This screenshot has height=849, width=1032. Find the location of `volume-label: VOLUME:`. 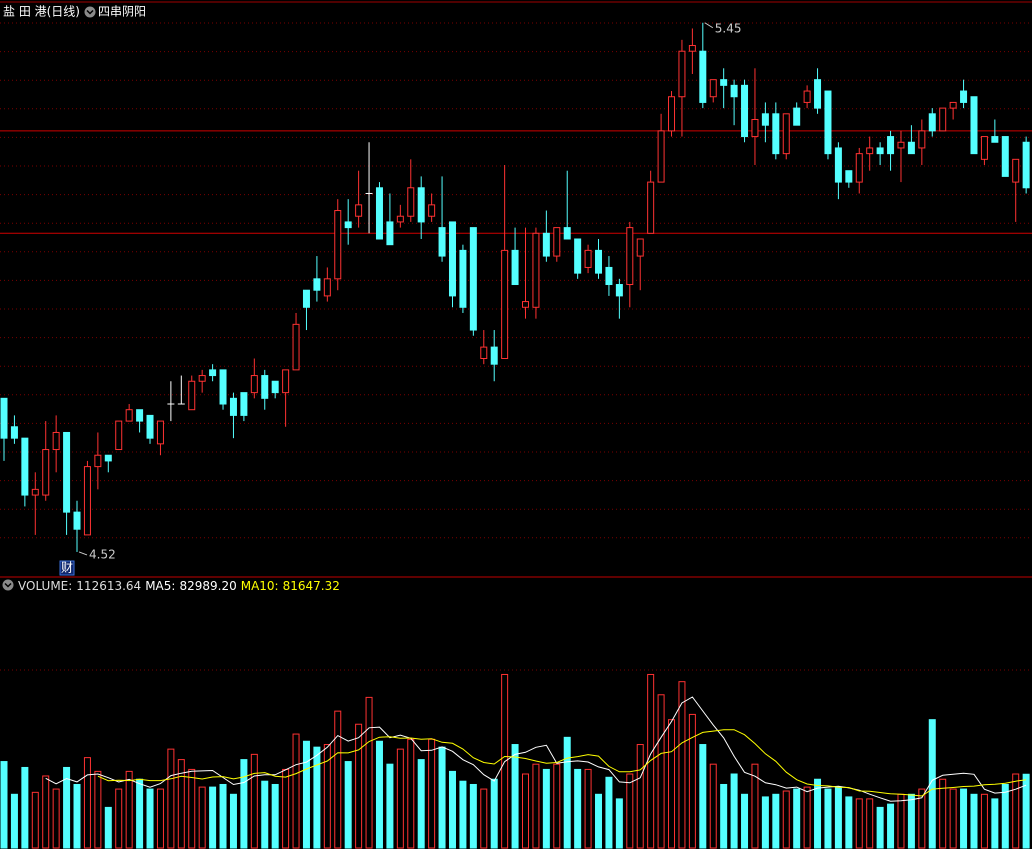

volume-label: VOLUME: is located at coordinates (45, 586).